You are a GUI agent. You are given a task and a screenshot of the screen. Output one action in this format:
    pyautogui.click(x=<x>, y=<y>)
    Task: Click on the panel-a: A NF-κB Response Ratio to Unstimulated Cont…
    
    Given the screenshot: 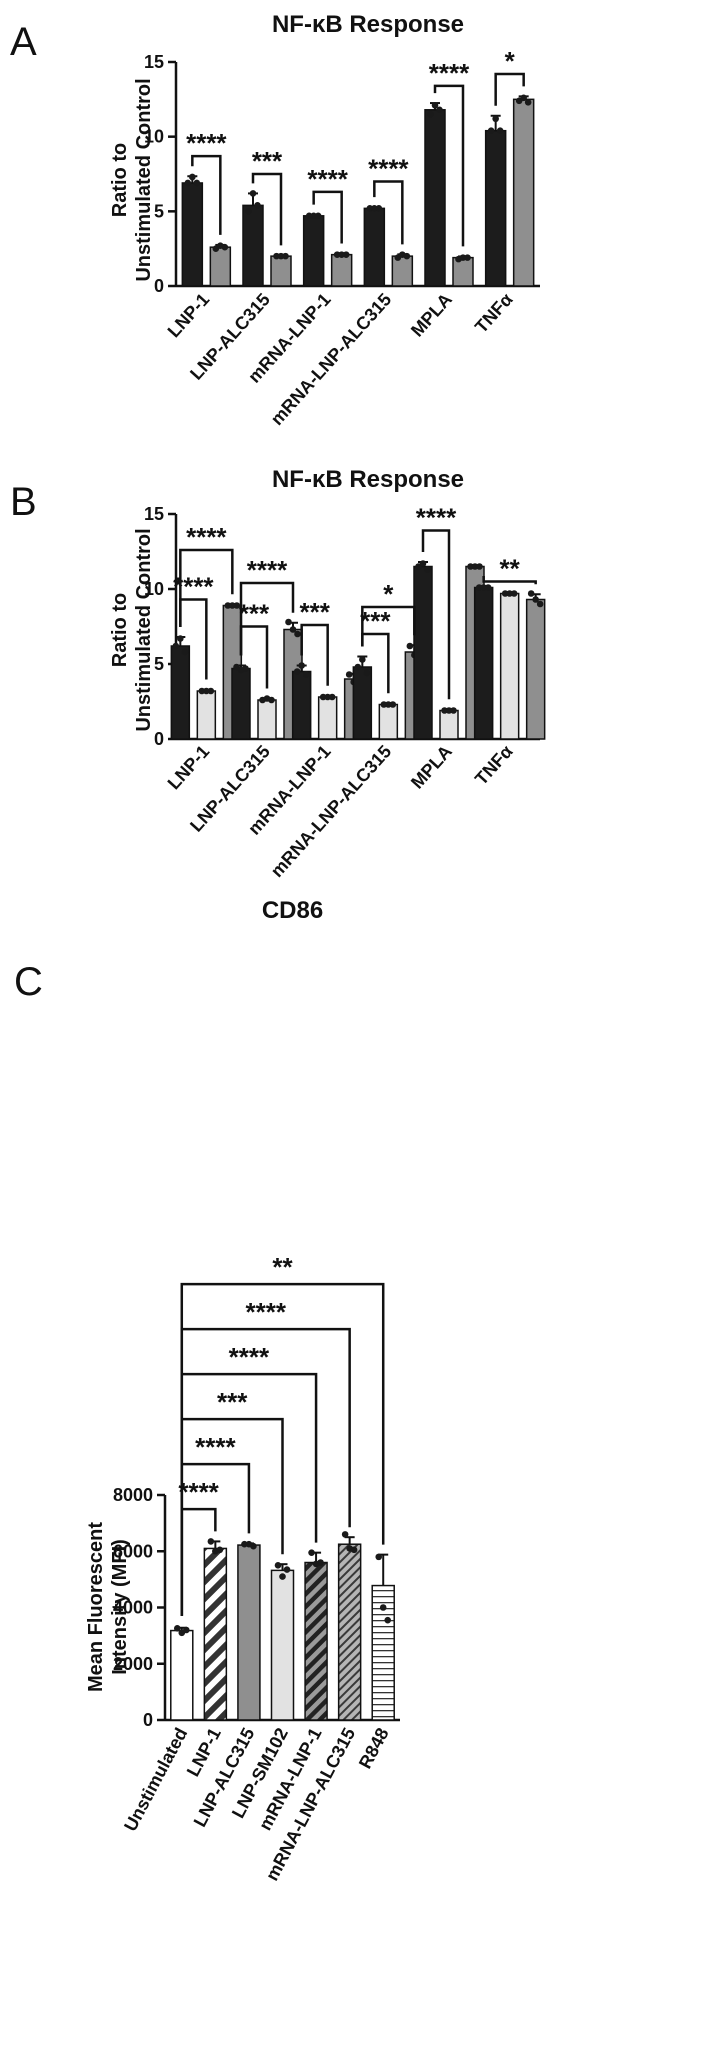 What is the action you would take?
    pyautogui.click(x=275, y=220)
    